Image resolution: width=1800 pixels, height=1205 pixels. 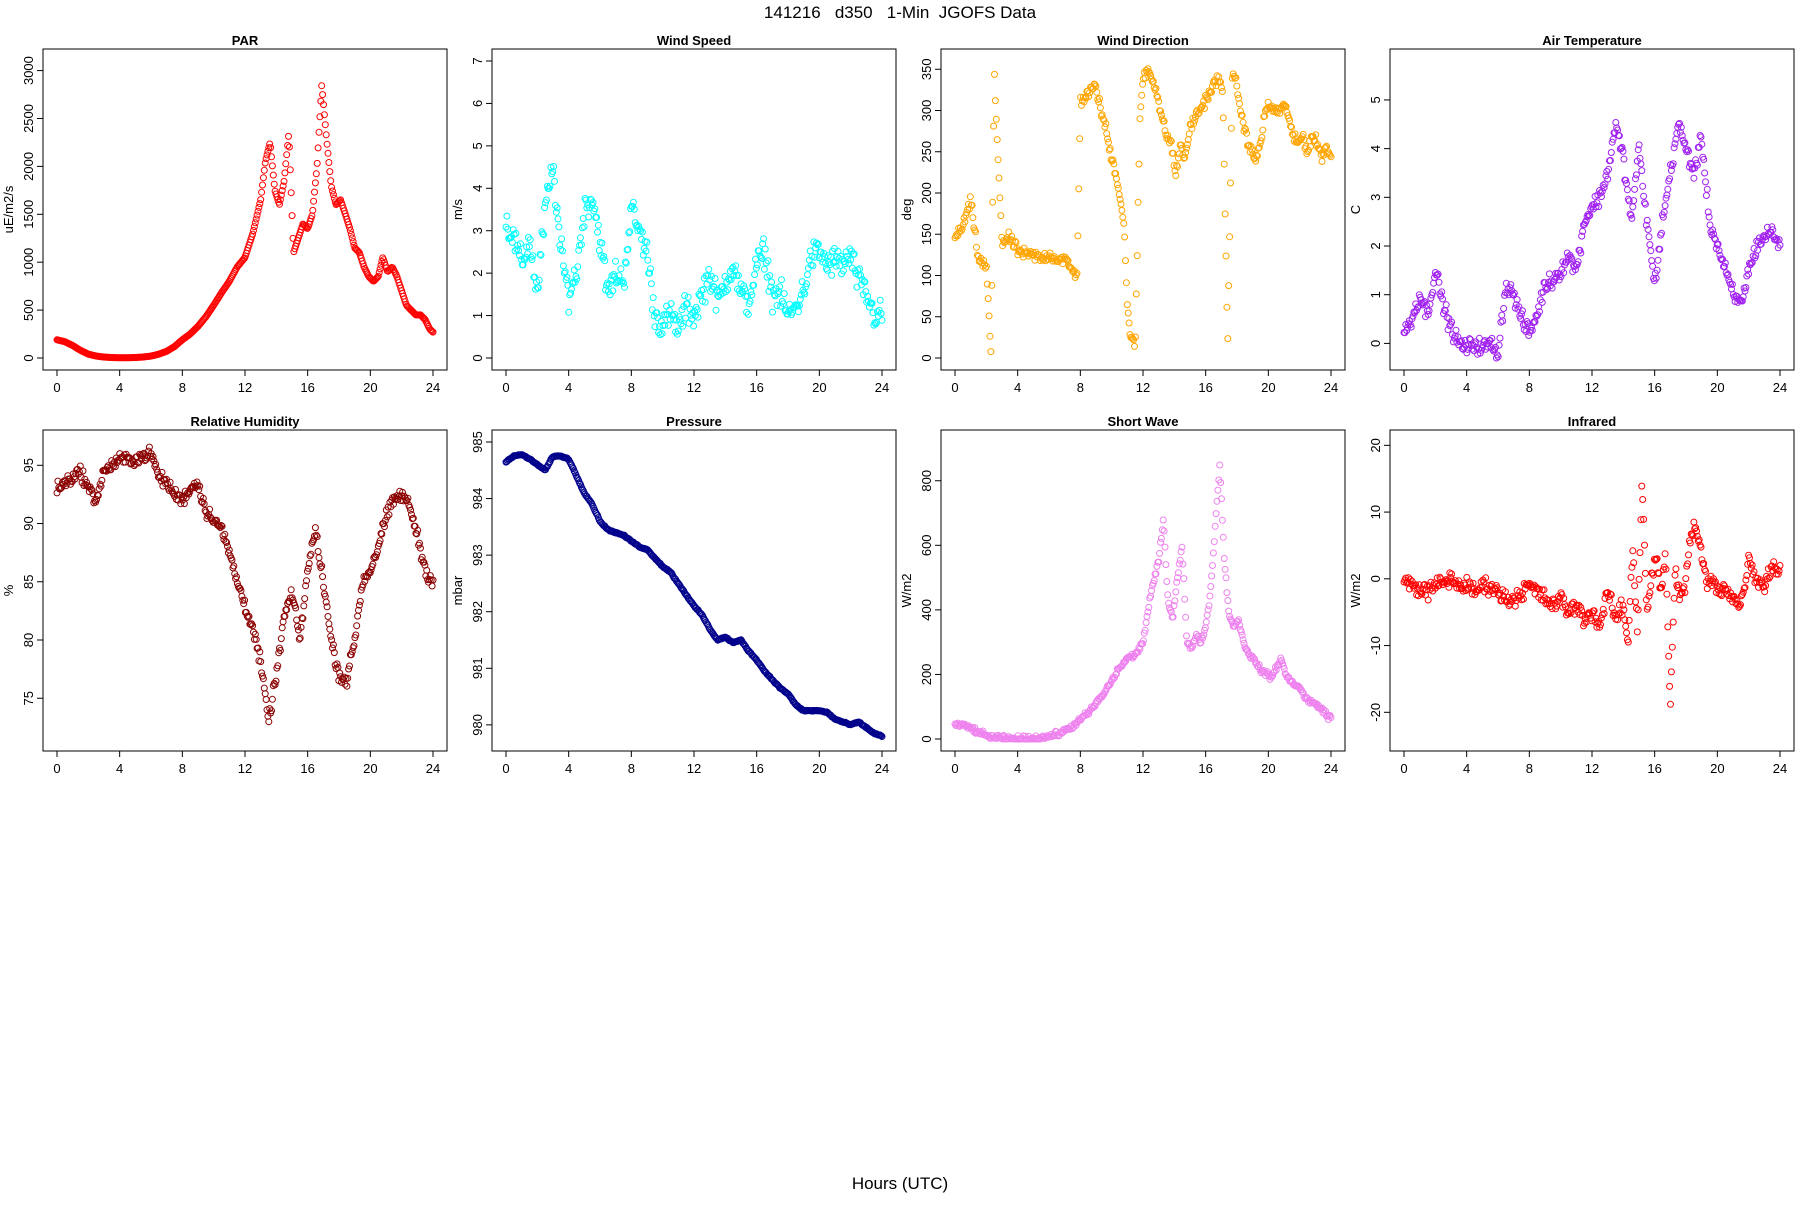 What do you see at coordinates (882, 768) in the screenshot?
I see `x-tick-label: 24` at bounding box center [882, 768].